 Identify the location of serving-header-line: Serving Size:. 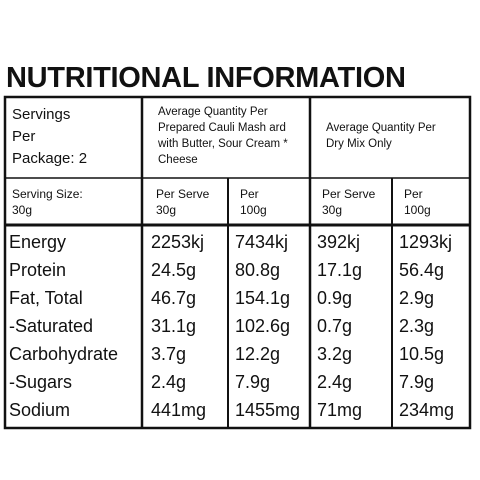
(47, 194).